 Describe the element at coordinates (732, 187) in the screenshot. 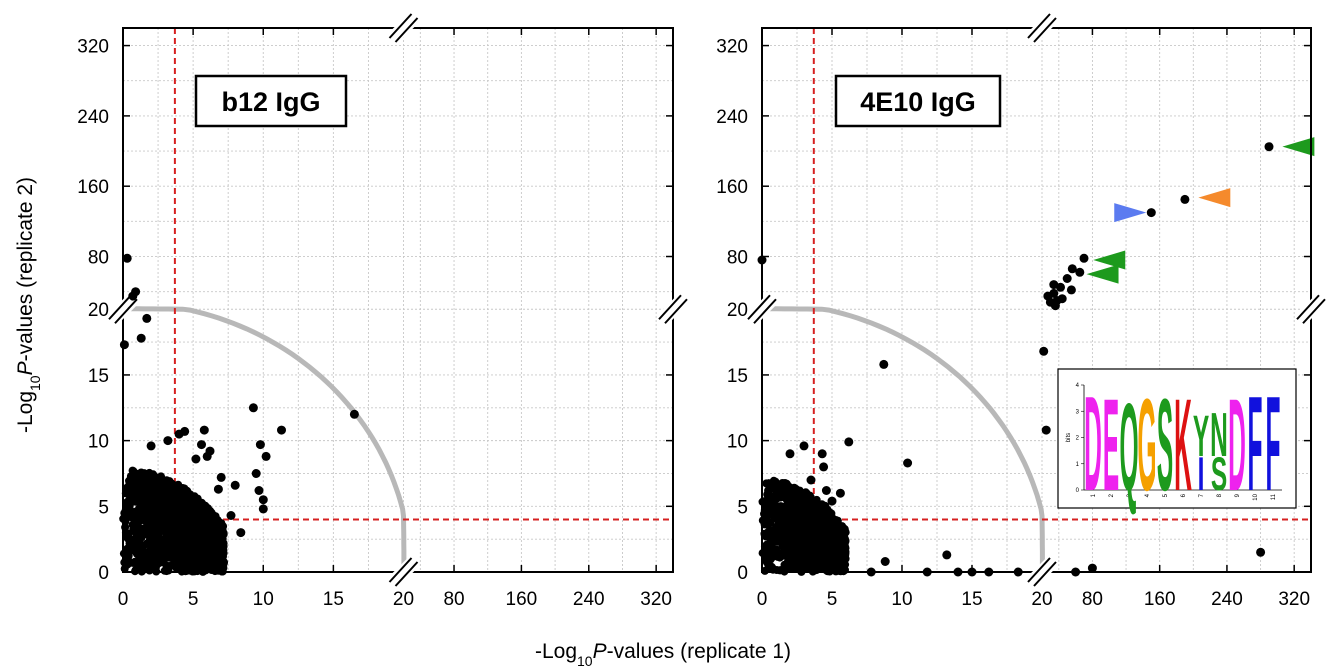

I see `y-tick-label: 160` at that location.